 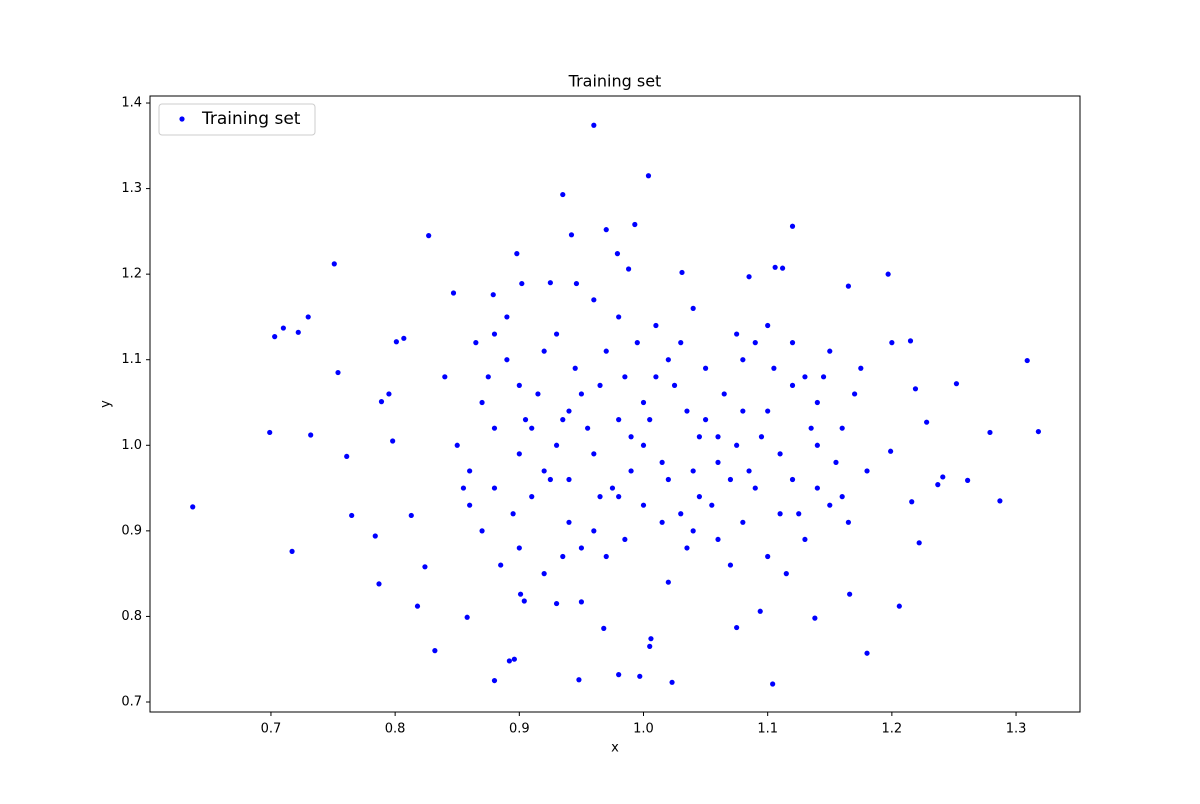 I want to click on y-tick-label: 0.7, so click(x=131, y=701).